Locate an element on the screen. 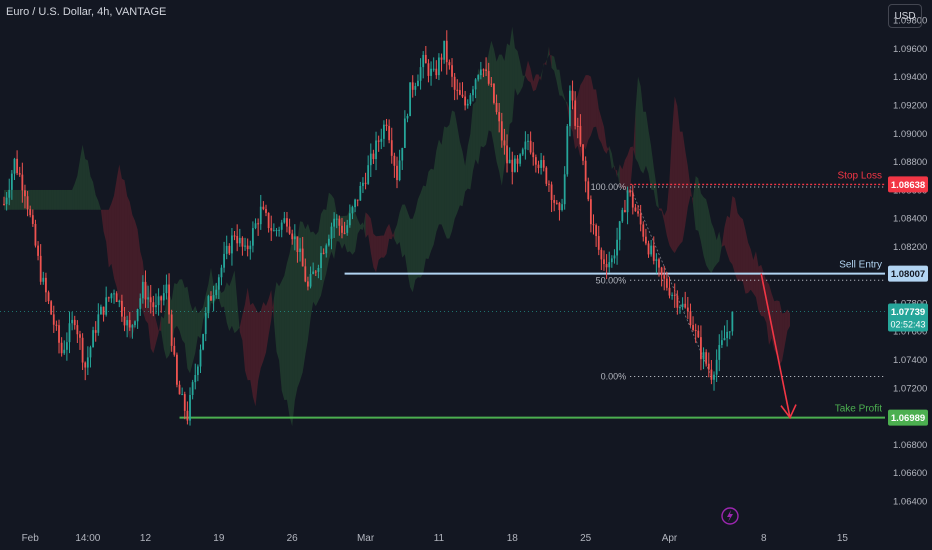 This screenshot has height=550, width=932. fibonacci-retracement: 100.00% 50.00% 0.00% is located at coordinates (738, 281).